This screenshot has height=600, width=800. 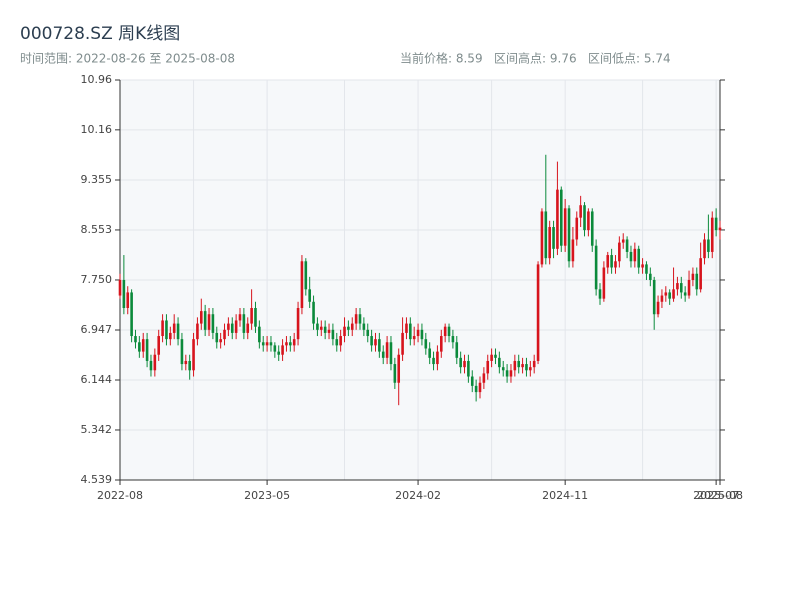 What do you see at coordinates (565, 495) in the screenshot?
I see `x-tick-label: 2024-11` at bounding box center [565, 495].